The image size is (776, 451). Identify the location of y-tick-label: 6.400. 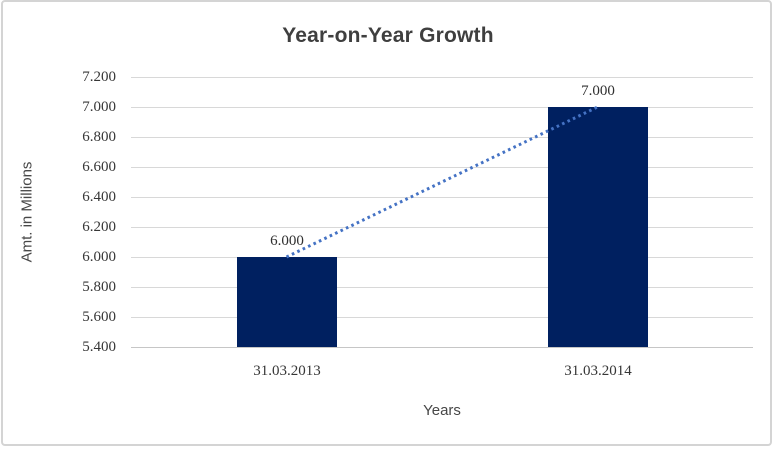
(99, 197).